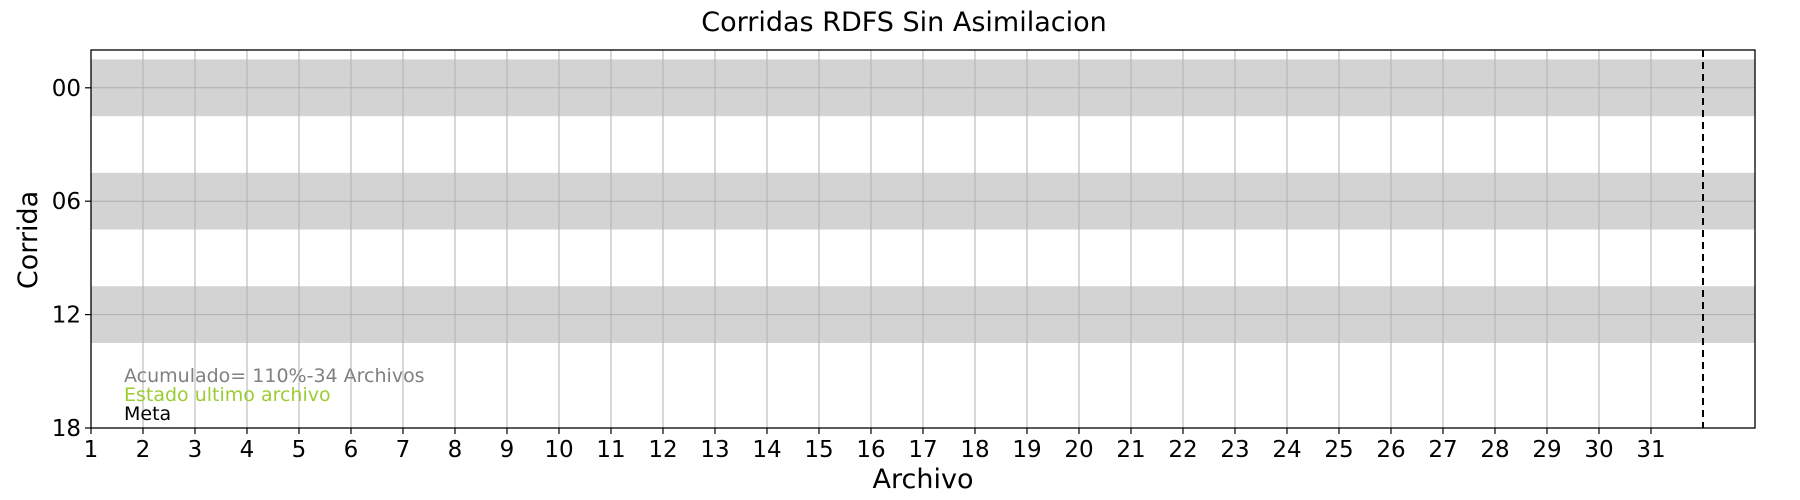 The width and height of the screenshot is (1800, 500). I want to click on y-axis-label: Corrida, so click(28, 240).